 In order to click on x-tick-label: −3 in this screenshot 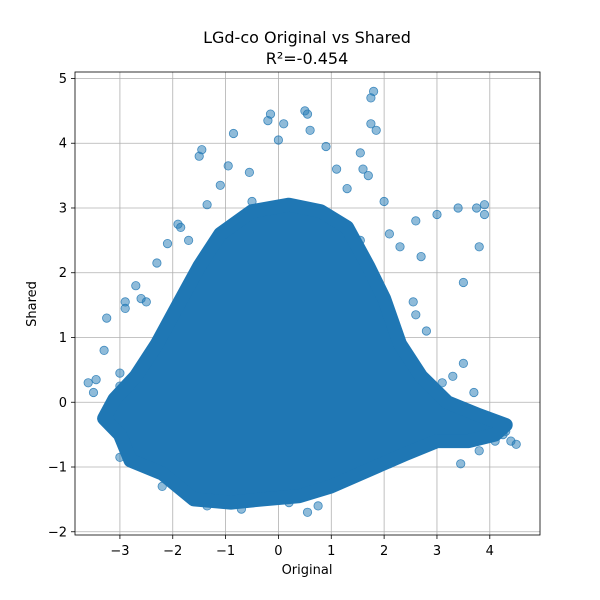, I will do `click(119, 551)`.